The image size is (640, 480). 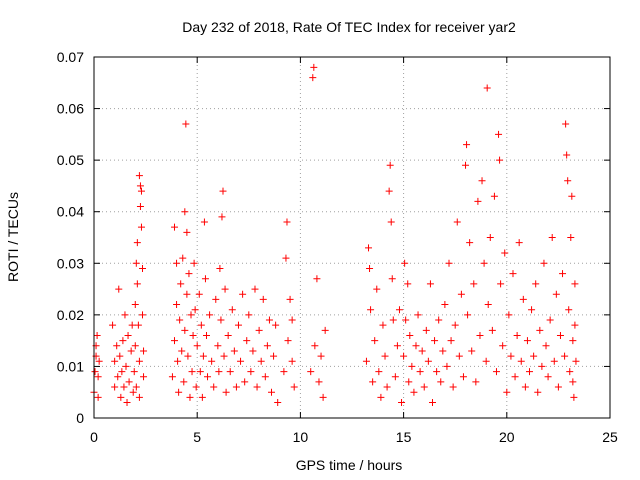 What do you see at coordinates (94, 437) in the screenshot?
I see `x-tick-label: 0` at bounding box center [94, 437].